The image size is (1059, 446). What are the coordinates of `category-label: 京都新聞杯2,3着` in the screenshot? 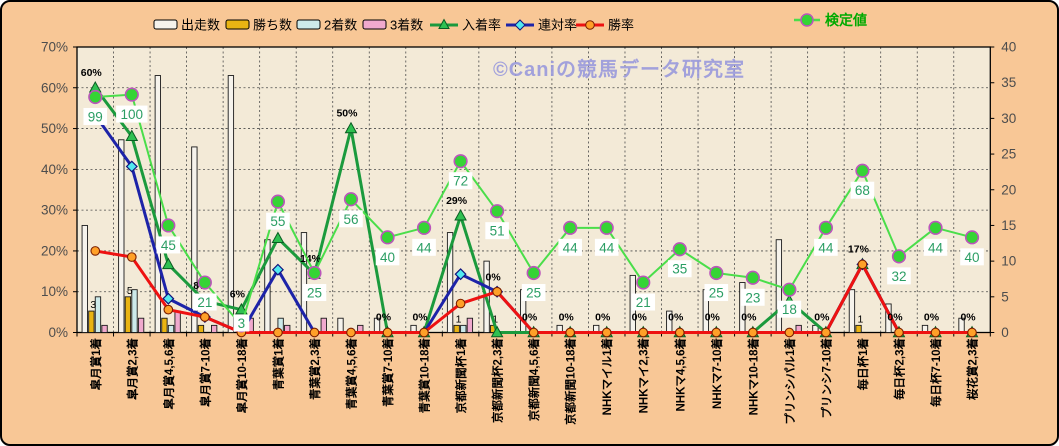 It's located at (498, 380).